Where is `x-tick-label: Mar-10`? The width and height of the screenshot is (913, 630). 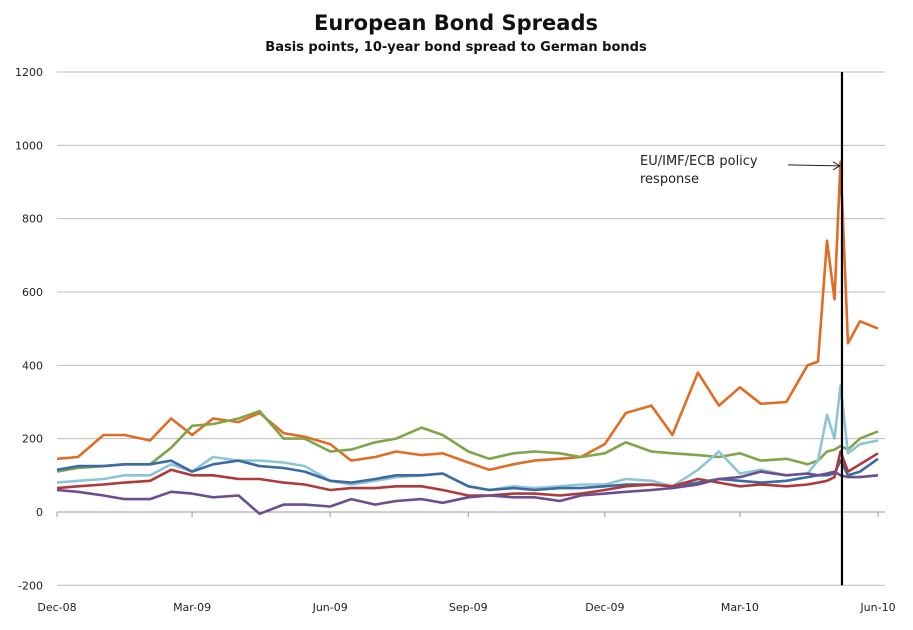 x-tick-label: Mar-10 is located at coordinates (740, 607).